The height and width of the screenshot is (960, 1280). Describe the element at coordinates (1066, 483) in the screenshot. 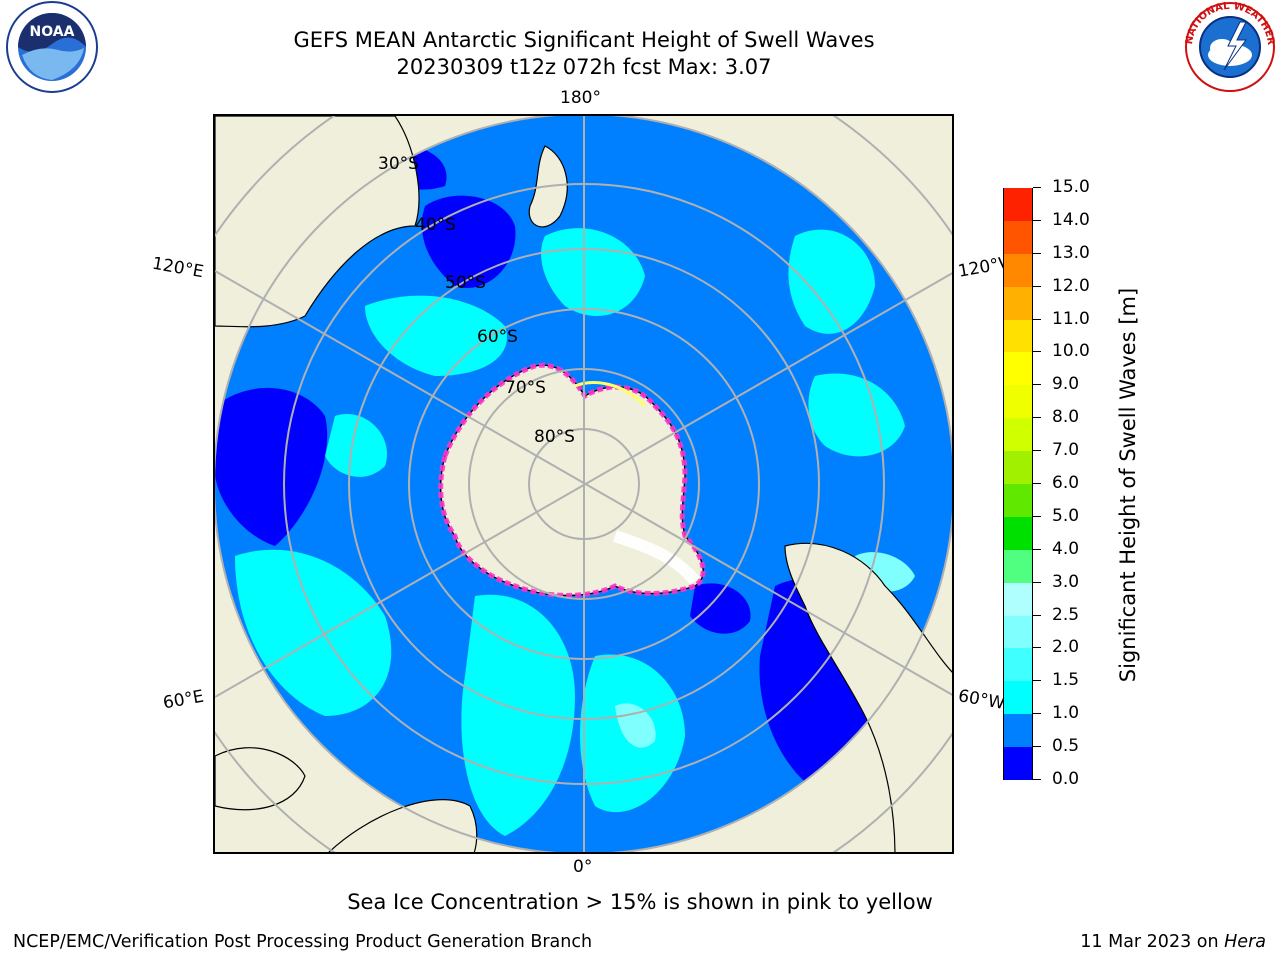

I see `colorbar-tick-label: 6.0` at that location.